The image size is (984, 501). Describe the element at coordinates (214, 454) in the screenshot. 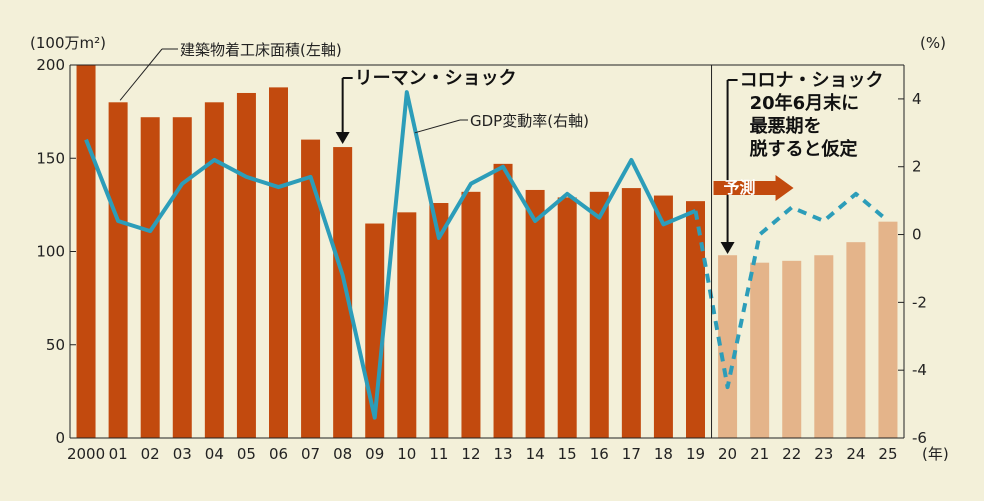

I see `x-tick-04: 04` at that location.